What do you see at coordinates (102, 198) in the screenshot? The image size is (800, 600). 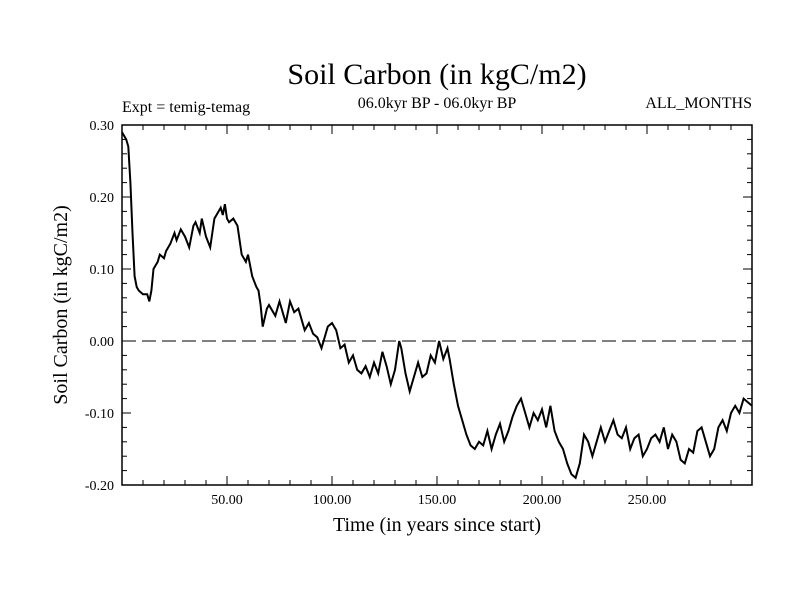 I see `y-tick-label: 0.20` at bounding box center [102, 198].